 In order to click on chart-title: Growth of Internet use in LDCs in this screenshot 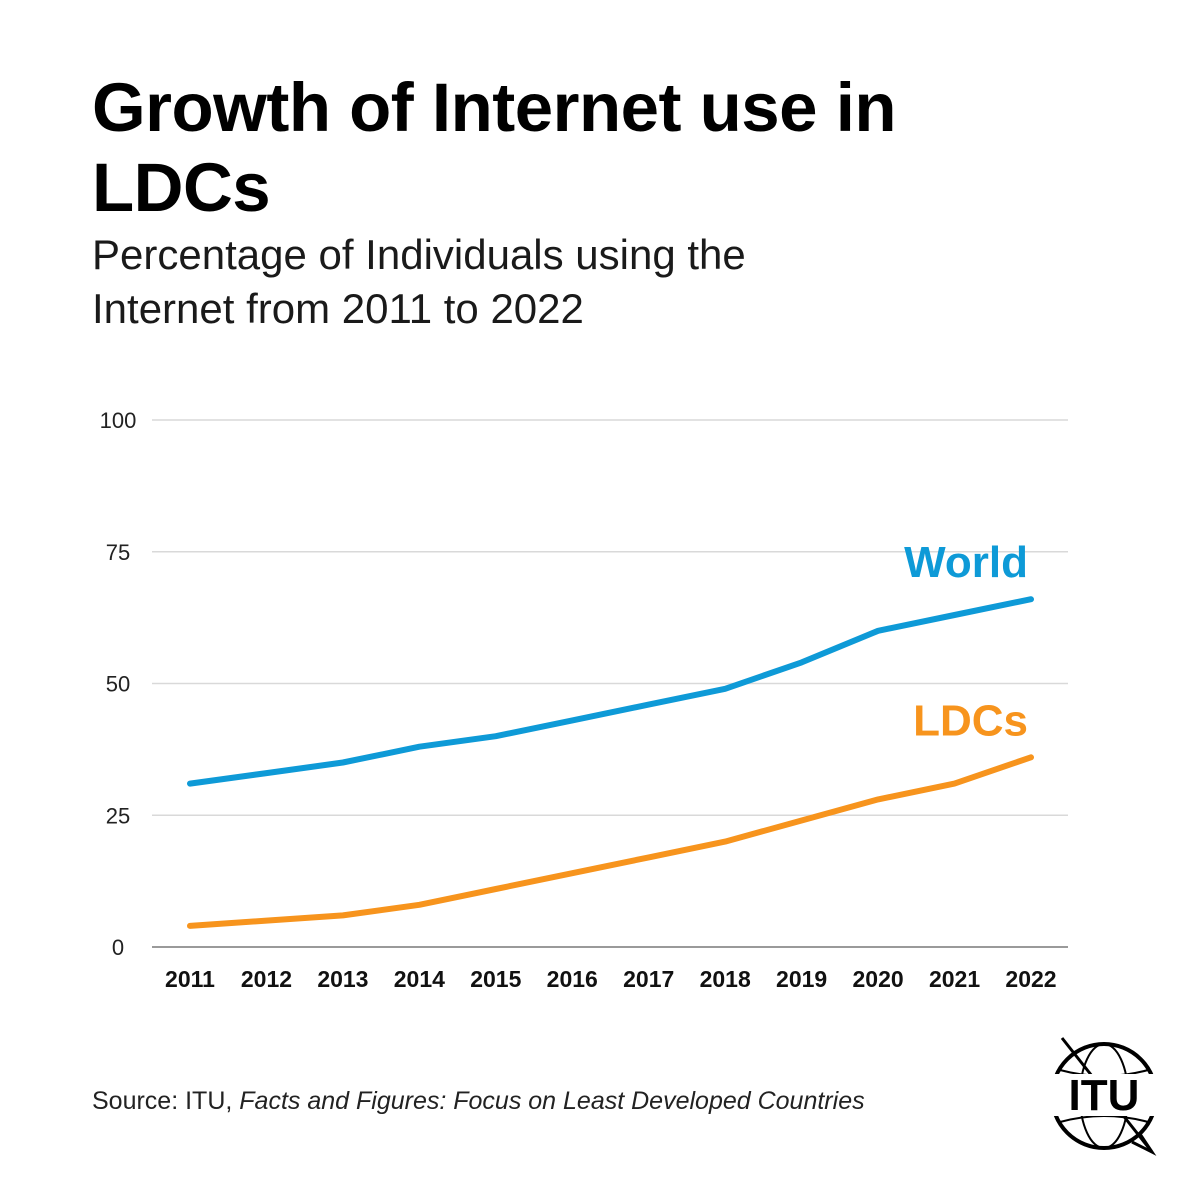, I will do `click(494, 147)`.